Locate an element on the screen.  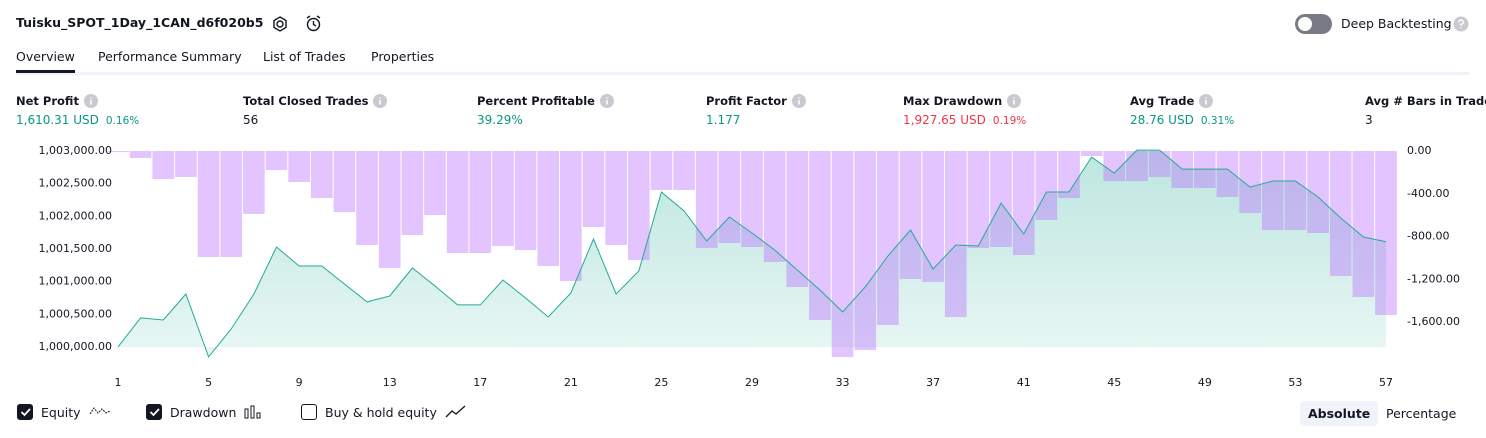
x-tick-label: 17 is located at coordinates (480, 382).